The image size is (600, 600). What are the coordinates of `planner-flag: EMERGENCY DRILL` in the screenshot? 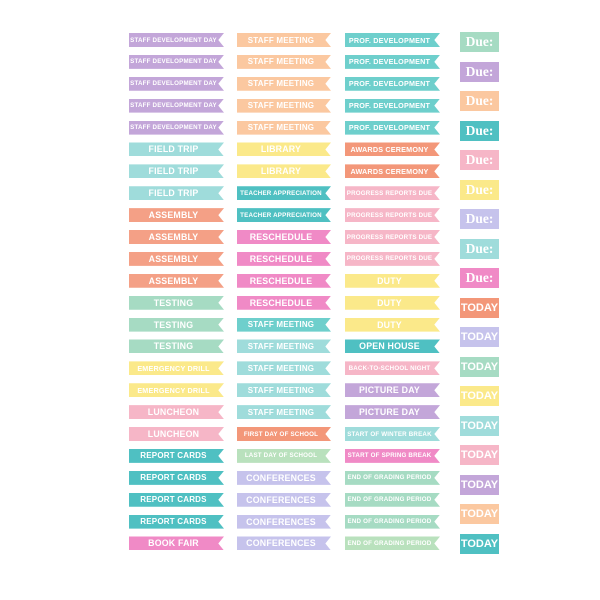 It's located at (176, 390).